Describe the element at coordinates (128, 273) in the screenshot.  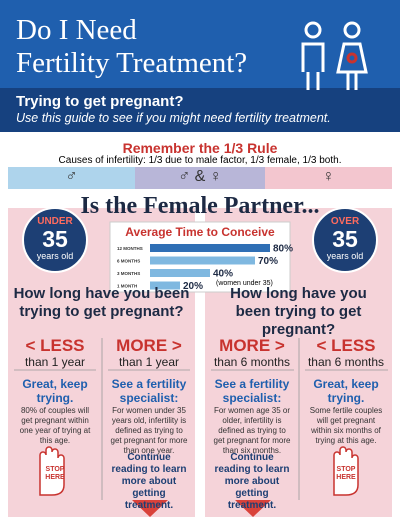
I see `category-label: 3 MONTHS` at that location.